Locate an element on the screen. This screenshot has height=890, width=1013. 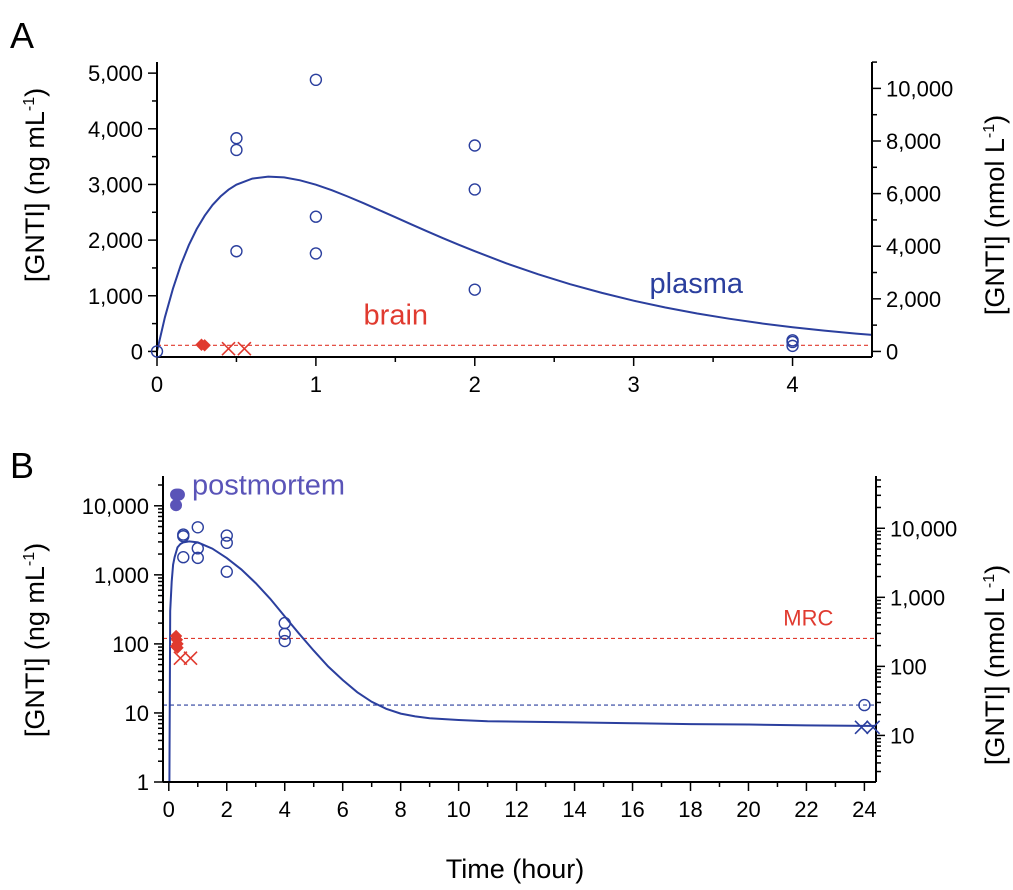
panel-a-letter: A is located at coordinates (22, 35).